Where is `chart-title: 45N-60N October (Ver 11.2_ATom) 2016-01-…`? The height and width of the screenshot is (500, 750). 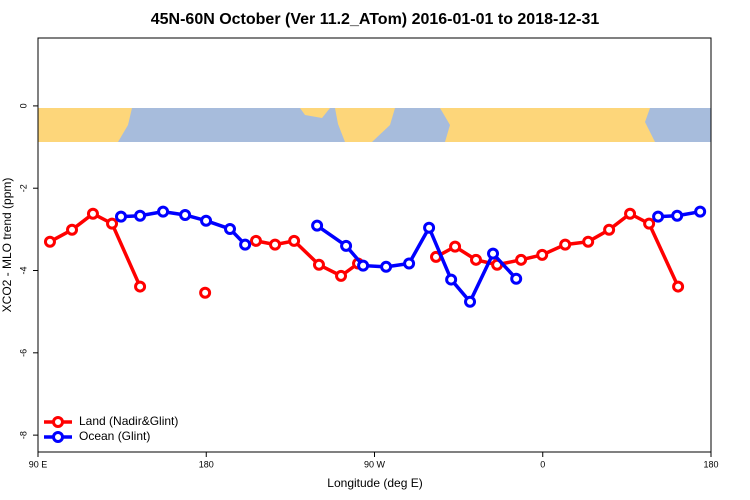
chart-title: 45N-60N October (Ver 11.2_ATom) 2016-01-… is located at coordinates (375, 19).